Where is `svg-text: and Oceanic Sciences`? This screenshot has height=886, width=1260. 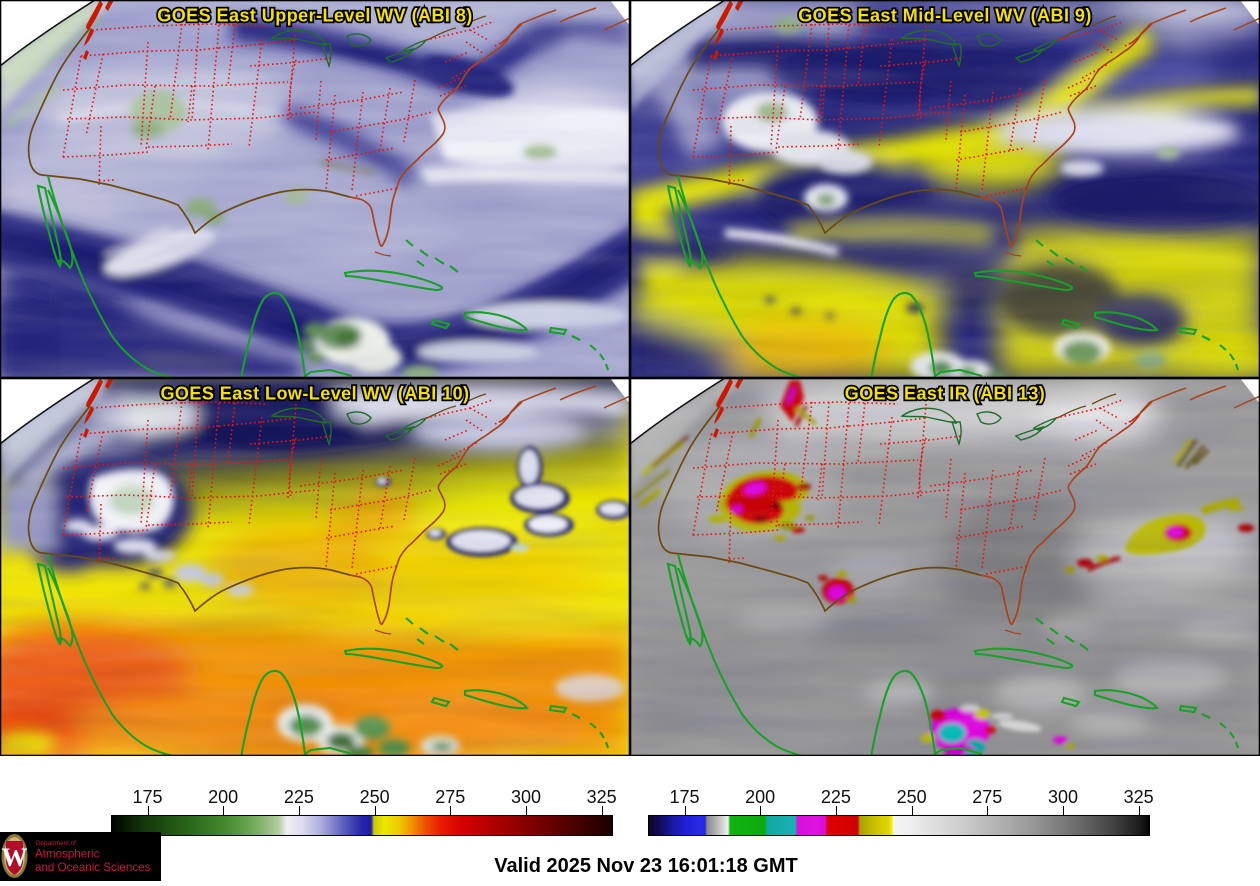
svg-text: and Oceanic Sciences is located at coordinates (93, 867).